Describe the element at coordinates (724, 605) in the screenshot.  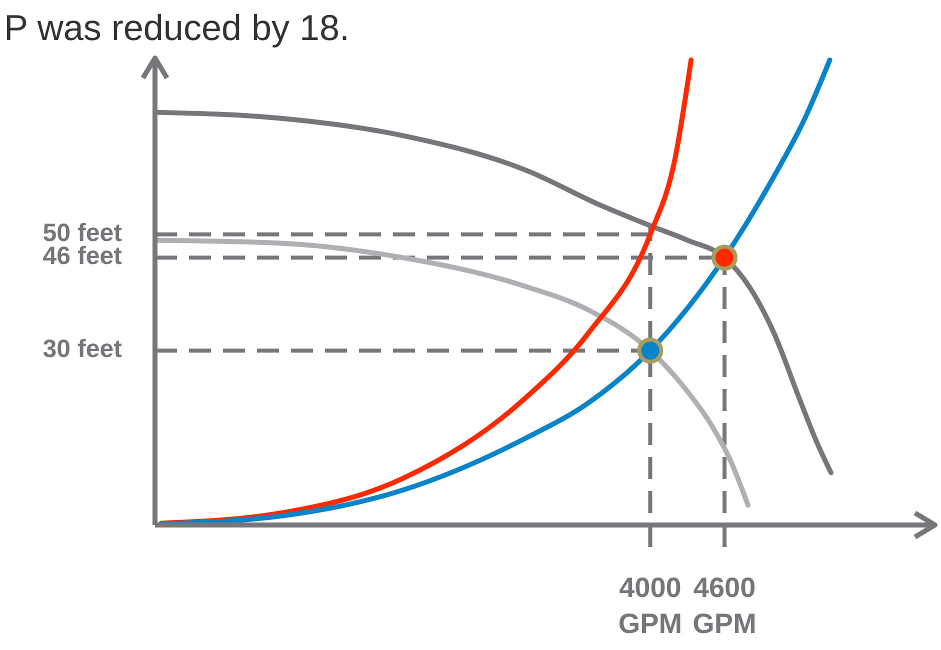
I see `x-tick-label: 4600 GPM` at that location.